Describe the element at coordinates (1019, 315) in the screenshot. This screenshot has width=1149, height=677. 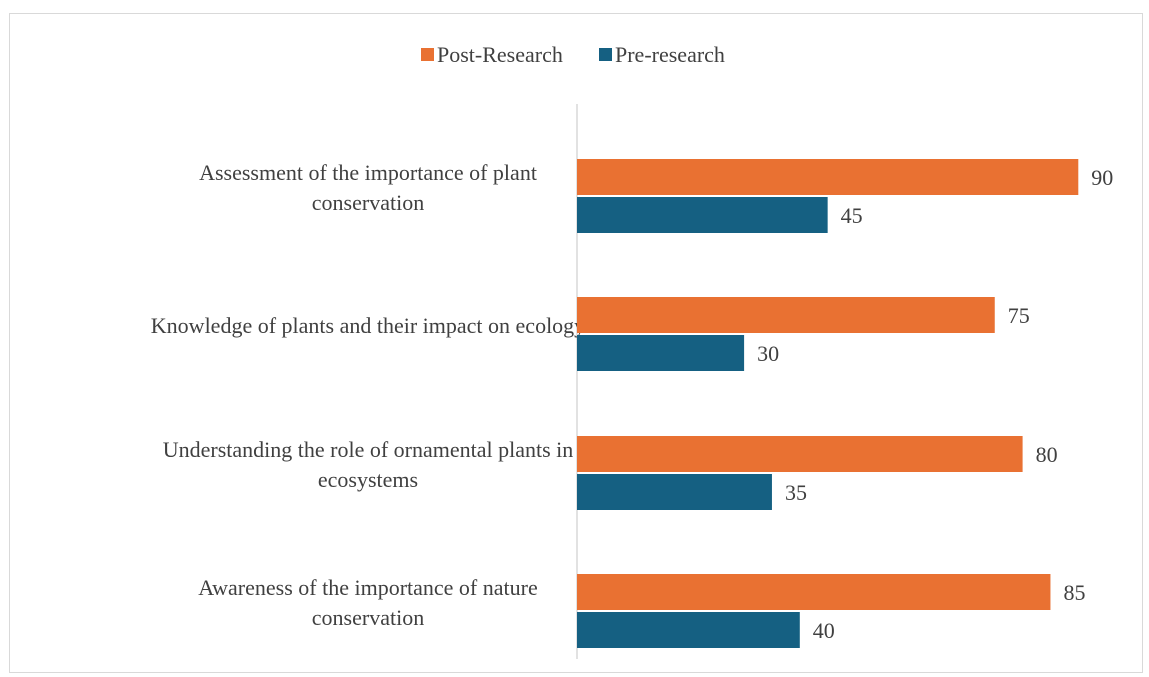
I see `data-label-post-research-2: 75` at that location.